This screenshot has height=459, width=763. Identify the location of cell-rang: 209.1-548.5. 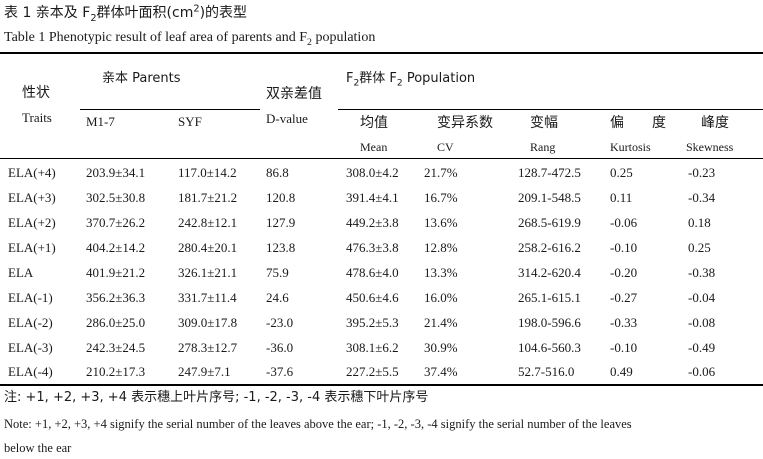
(549, 197).